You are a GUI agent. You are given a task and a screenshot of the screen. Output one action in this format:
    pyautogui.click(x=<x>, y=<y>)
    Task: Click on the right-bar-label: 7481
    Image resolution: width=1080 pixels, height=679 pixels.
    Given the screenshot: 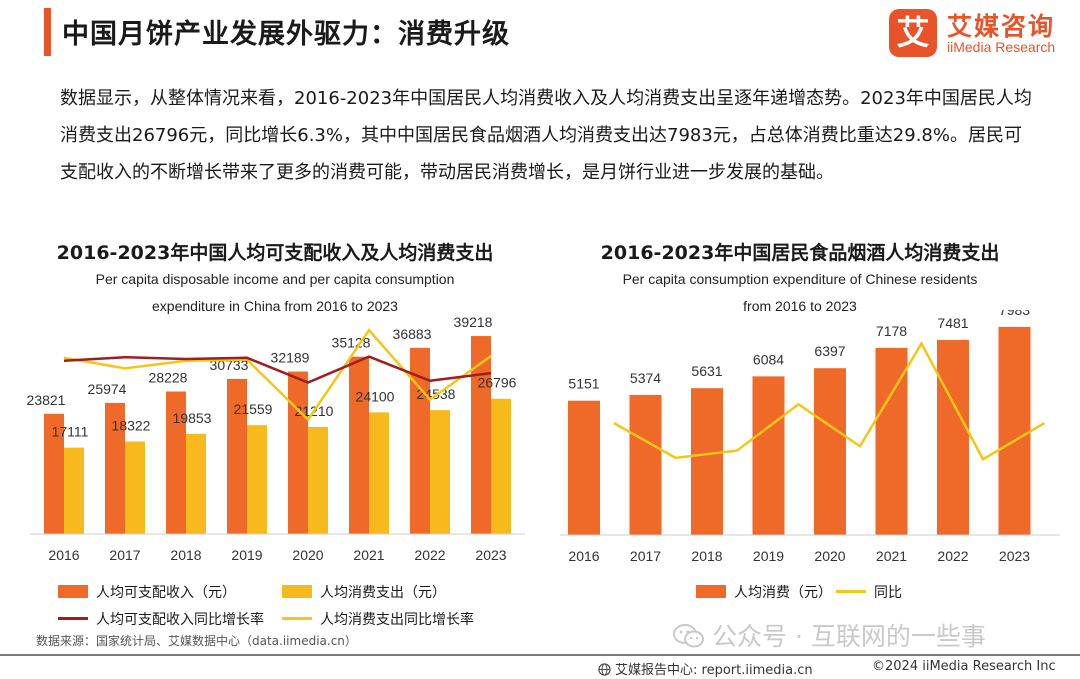 What is the action you would take?
    pyautogui.click(x=952, y=323)
    